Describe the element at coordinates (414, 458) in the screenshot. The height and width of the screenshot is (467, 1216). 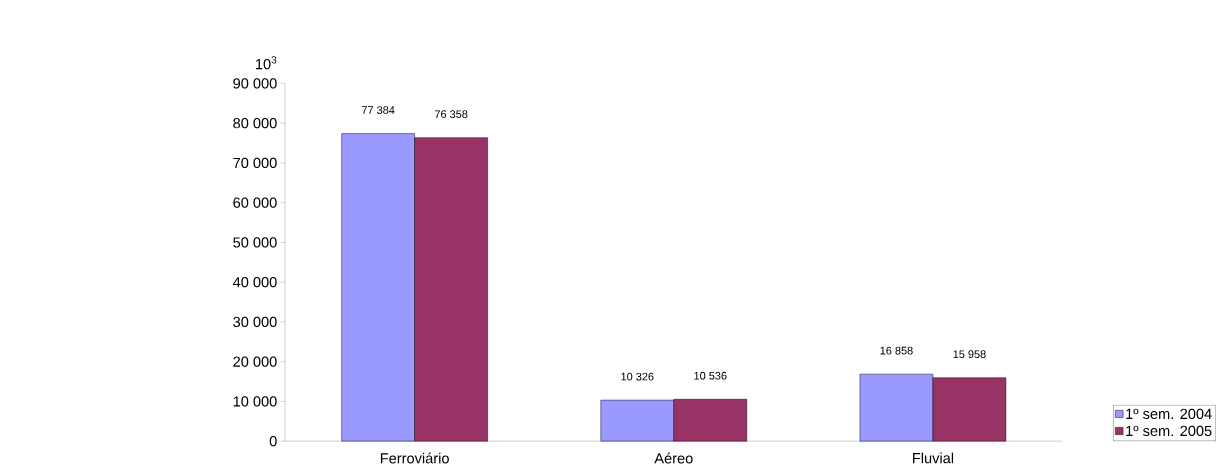
I see `x-tick-label: Ferroviário` at that location.